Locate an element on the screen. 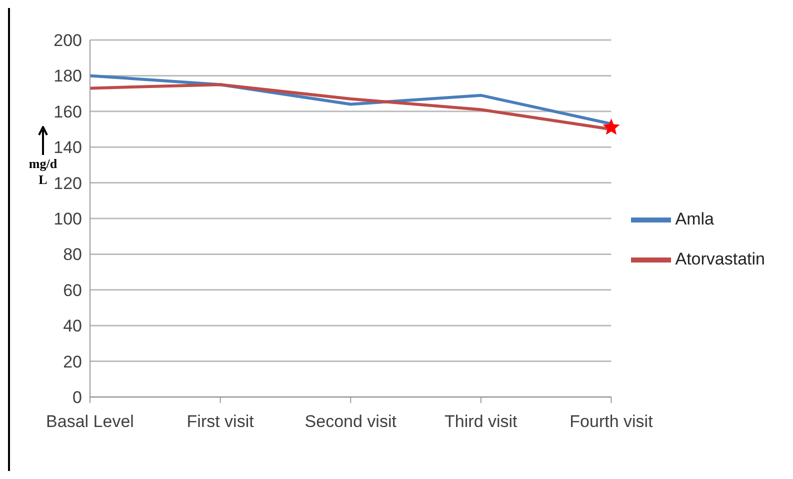 Image resolution: width=793 pixels, height=479 pixels. x-tick-label: Third visit is located at coordinates (481, 421).